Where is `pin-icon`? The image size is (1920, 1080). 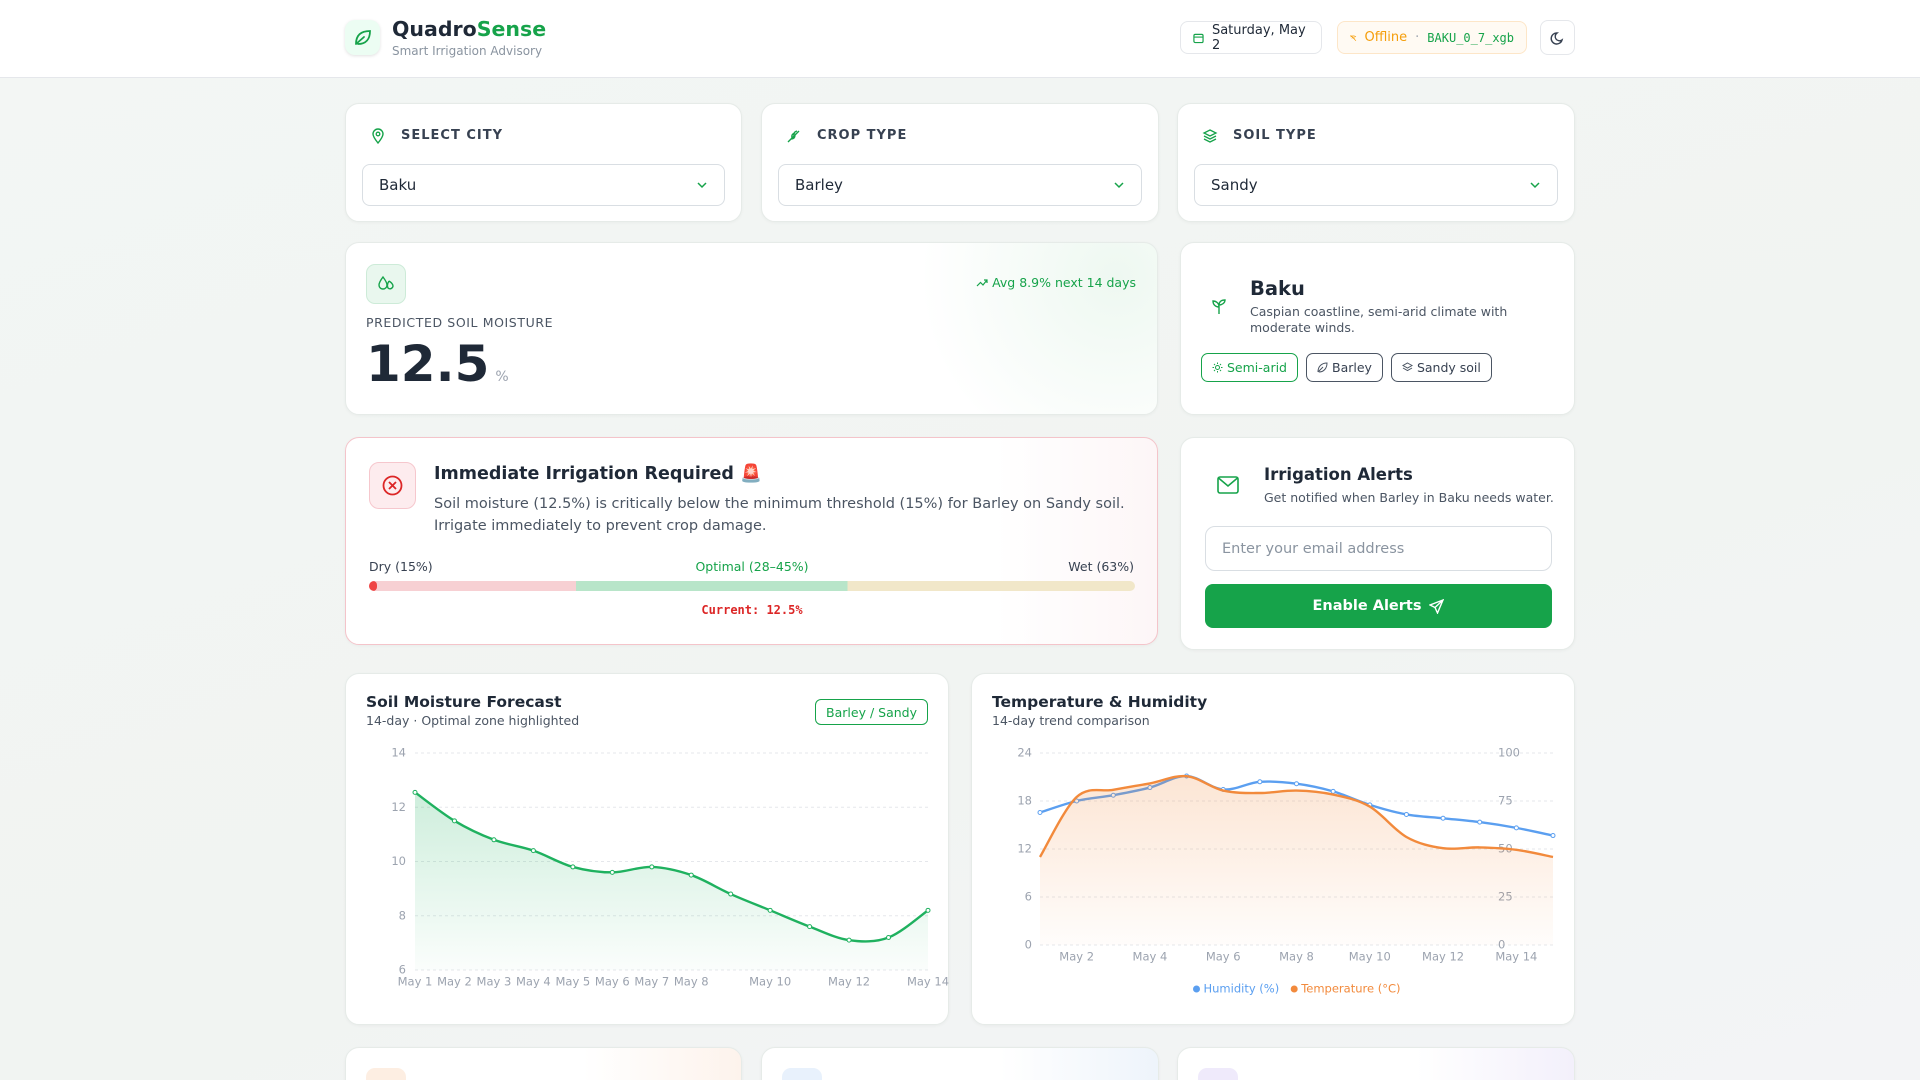 pin-icon is located at coordinates (378, 136).